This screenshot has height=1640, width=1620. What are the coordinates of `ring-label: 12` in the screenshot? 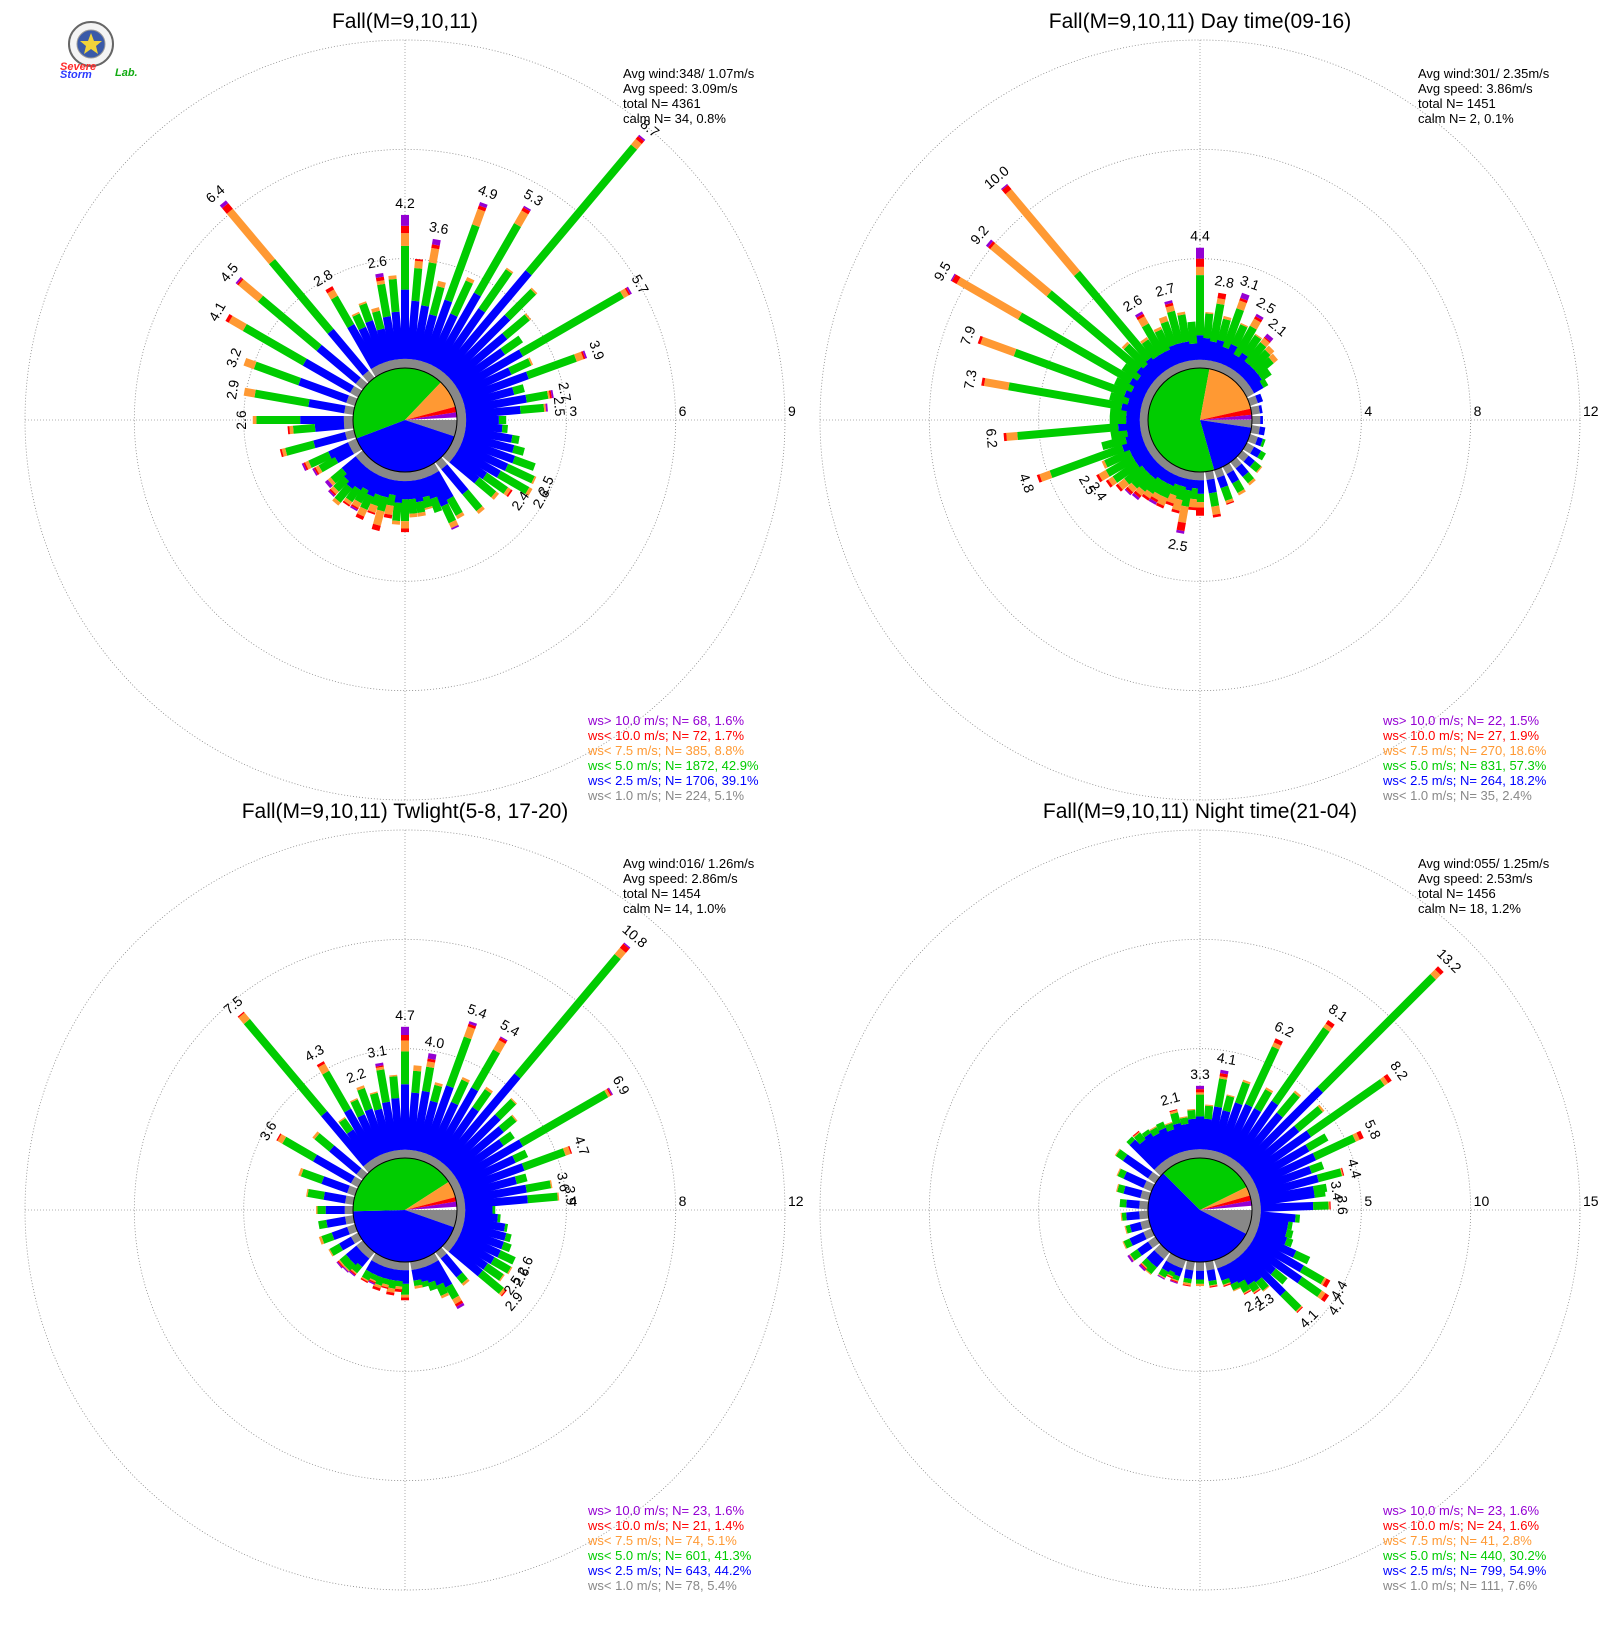 It's located at (796, 1201).